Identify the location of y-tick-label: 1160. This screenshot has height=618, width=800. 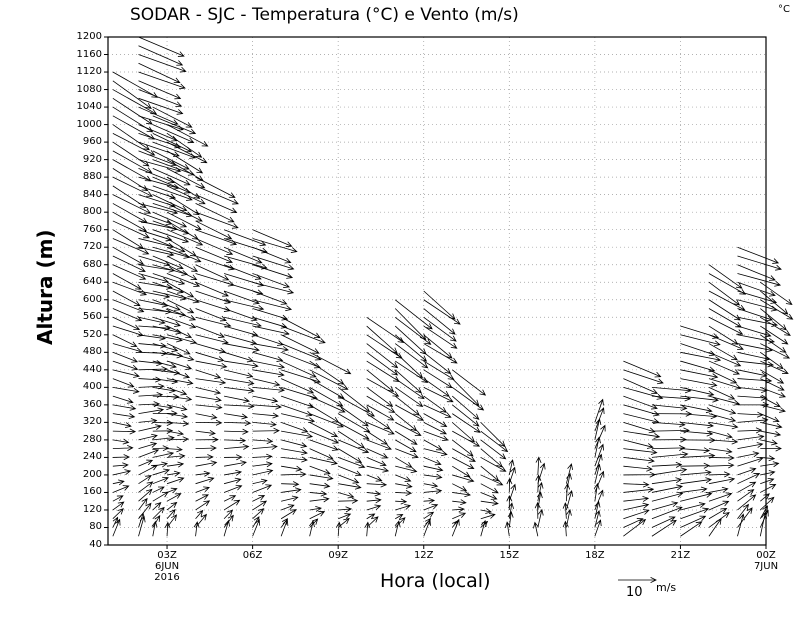
(89, 54).